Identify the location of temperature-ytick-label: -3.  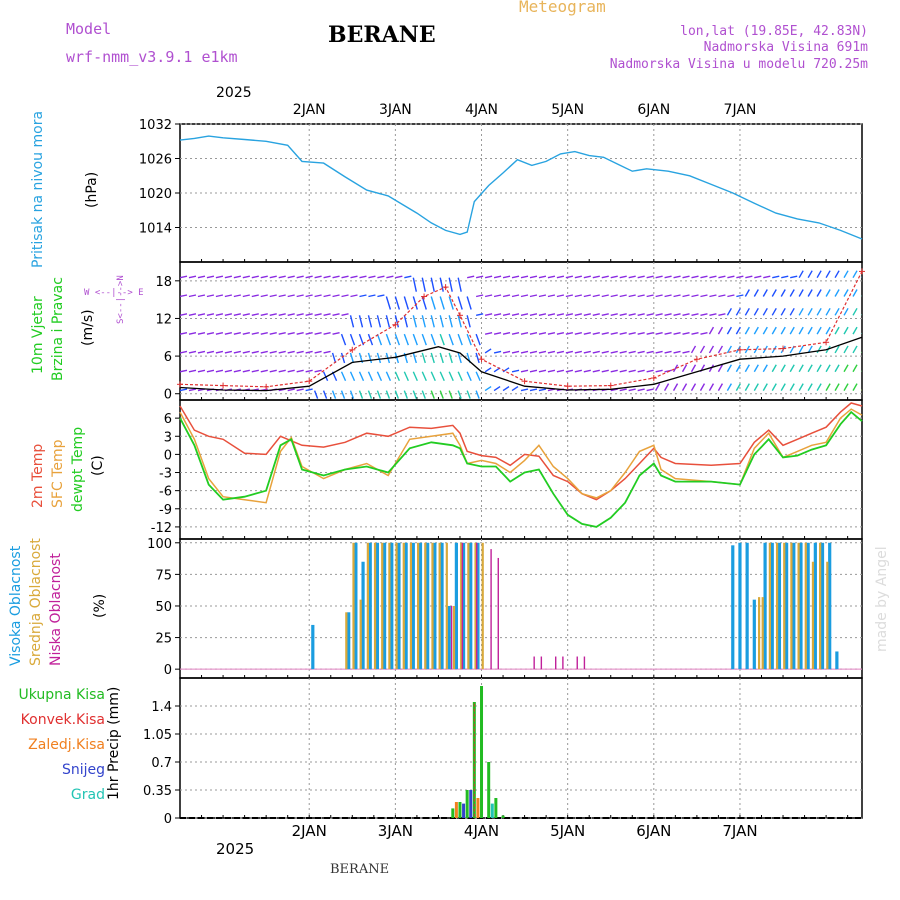
(165, 474).